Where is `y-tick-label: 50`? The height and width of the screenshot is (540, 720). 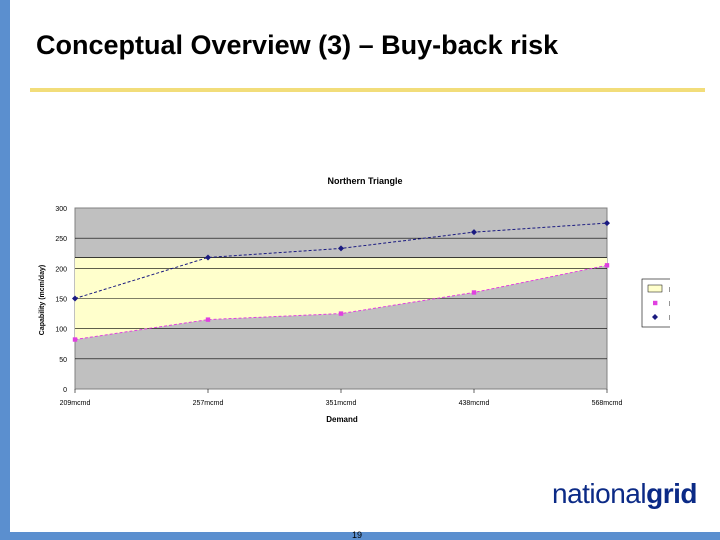 y-tick-label: 50 is located at coordinates (63, 360).